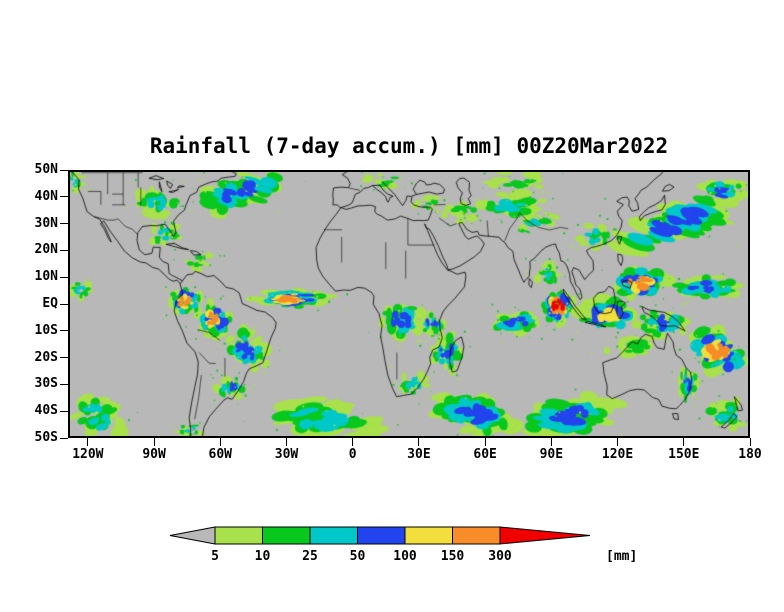  What do you see at coordinates (46, 357) in the screenshot?
I see `lat-tick-label: 20S` at bounding box center [46, 357].